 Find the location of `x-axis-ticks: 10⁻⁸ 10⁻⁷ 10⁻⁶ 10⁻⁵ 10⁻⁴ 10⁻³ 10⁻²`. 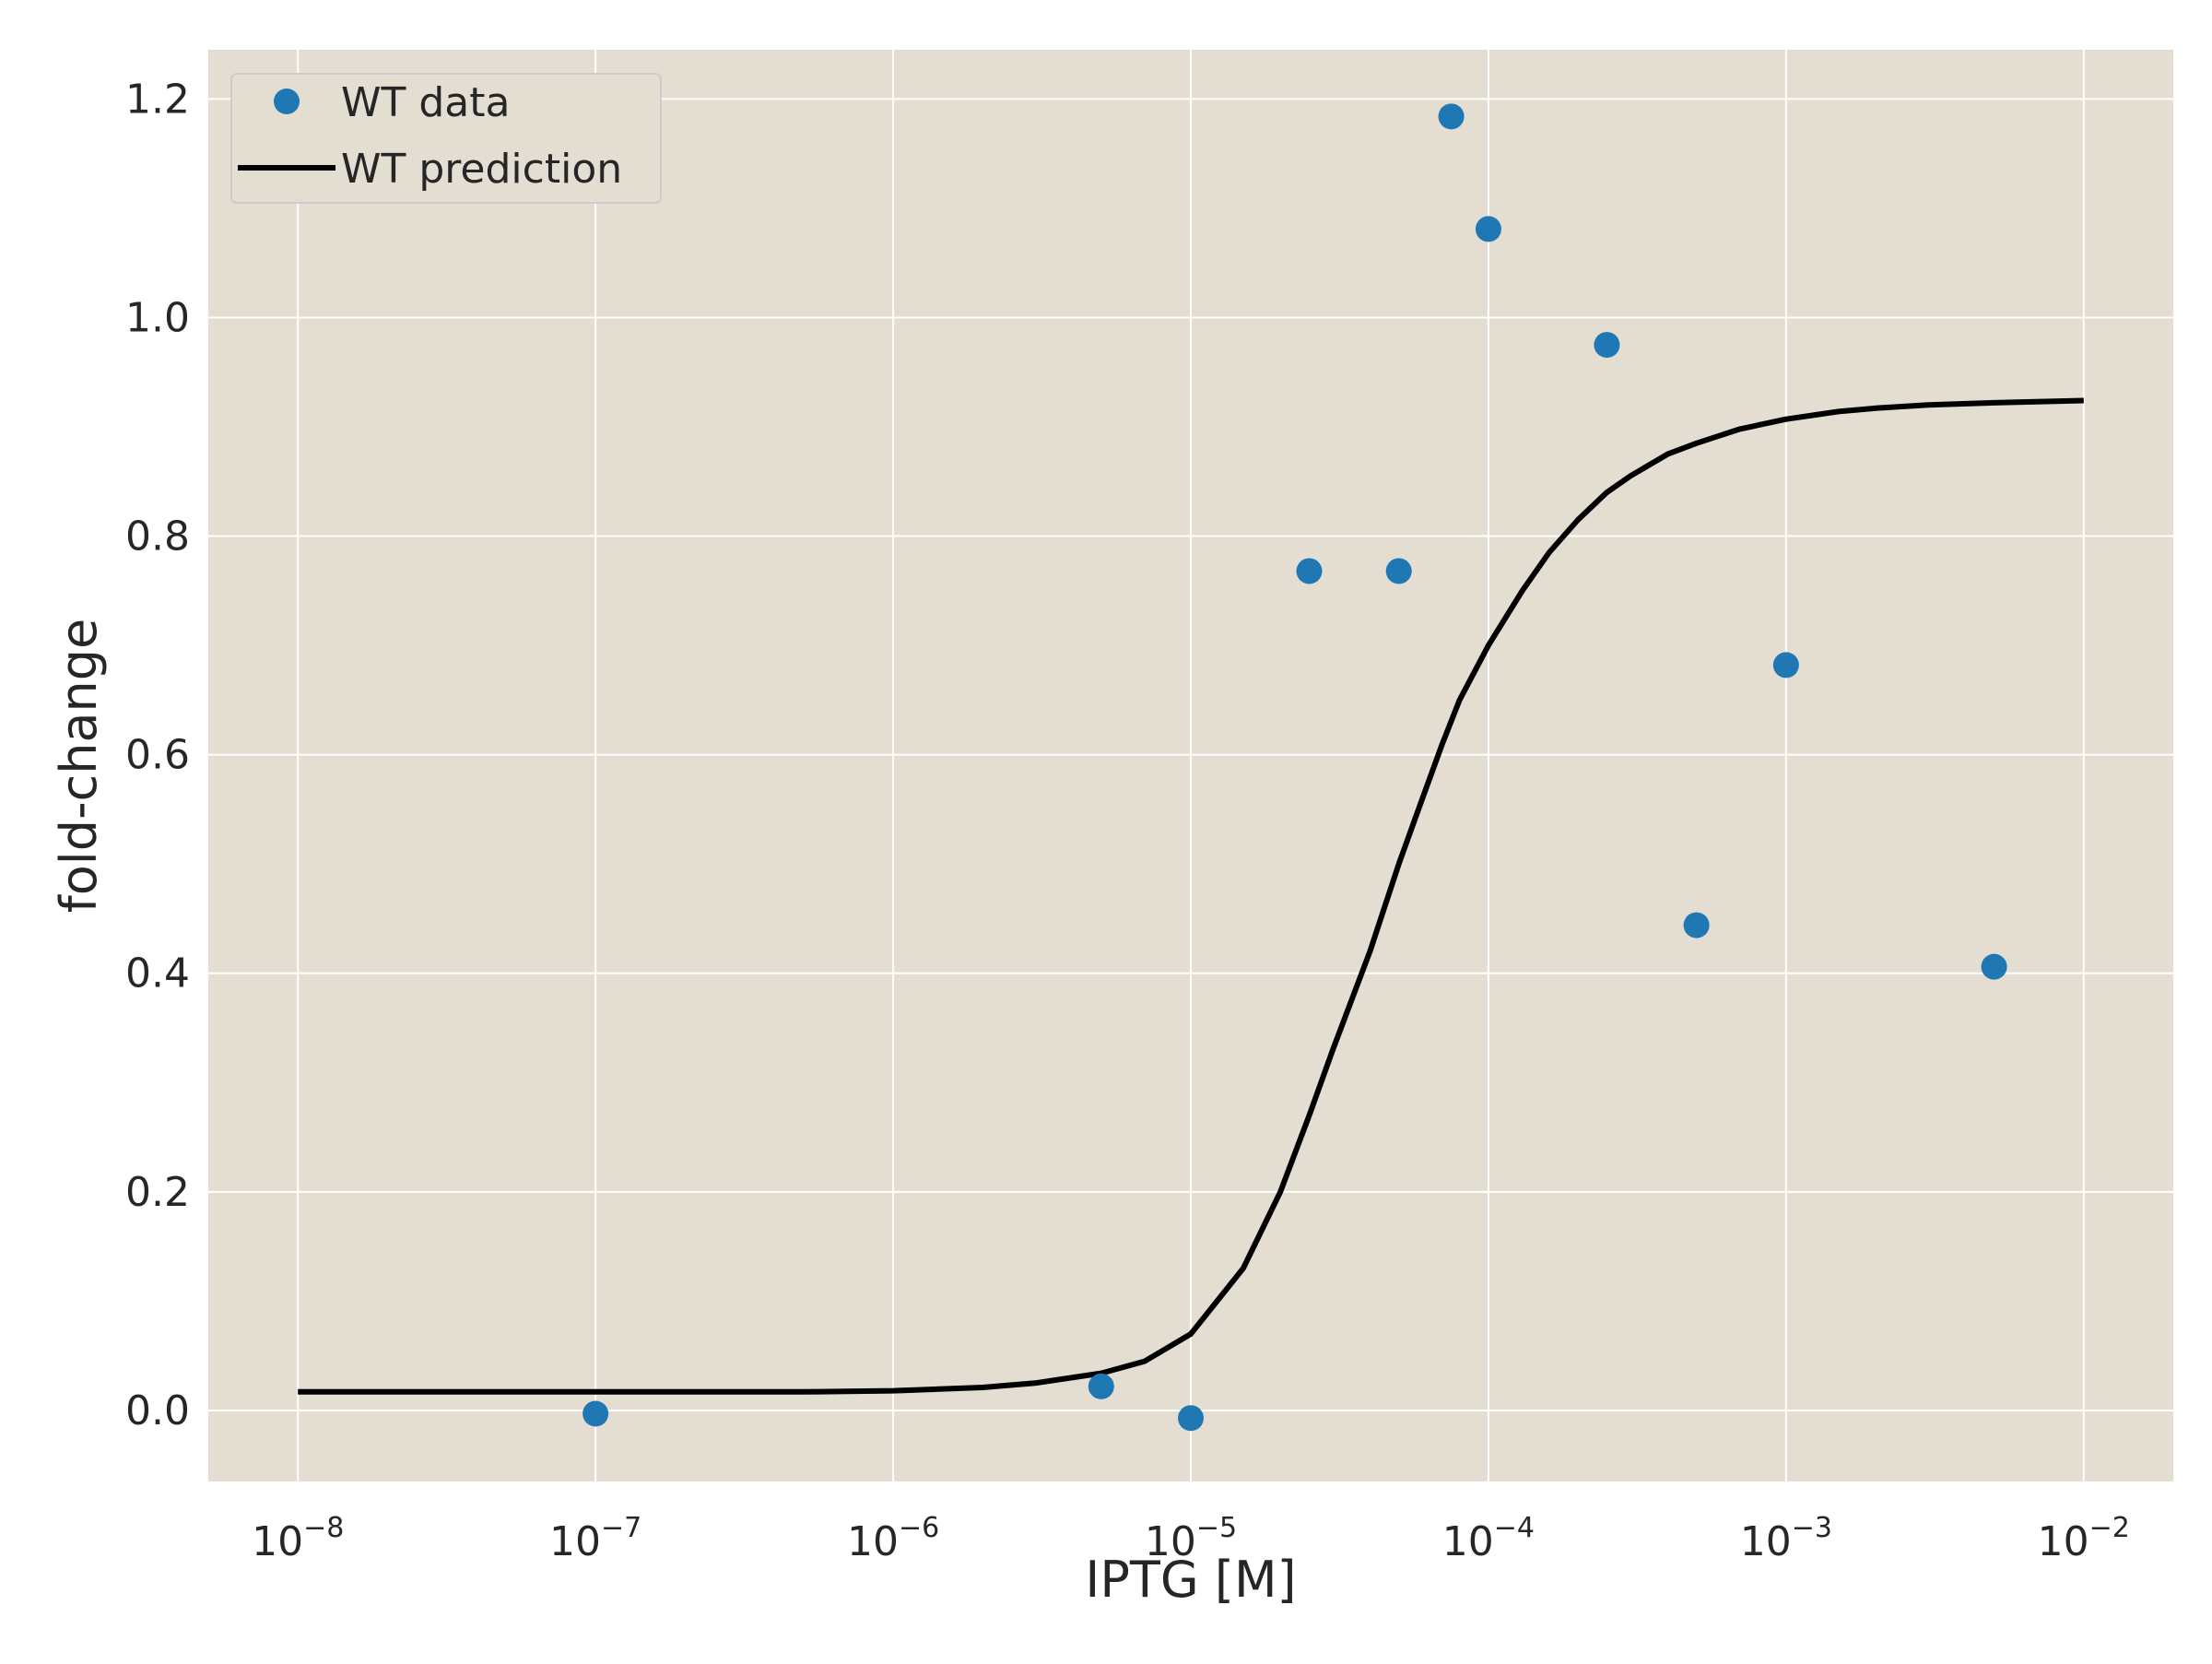

x-axis-ticks: 10⁻⁸ 10⁻⁷ 10⁻⁶ 10⁻⁵ 10⁻⁴ 10⁻³ 10⁻² is located at coordinates (1191, 1538).